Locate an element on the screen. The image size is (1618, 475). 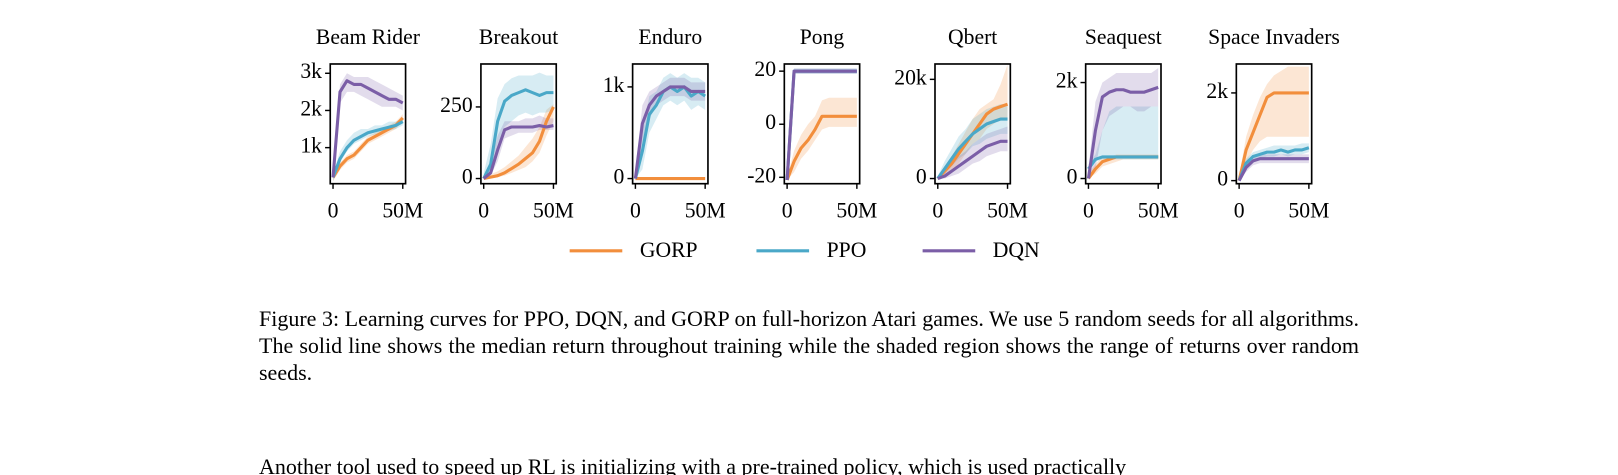
subplot-title: Pong is located at coordinates (822, 37).